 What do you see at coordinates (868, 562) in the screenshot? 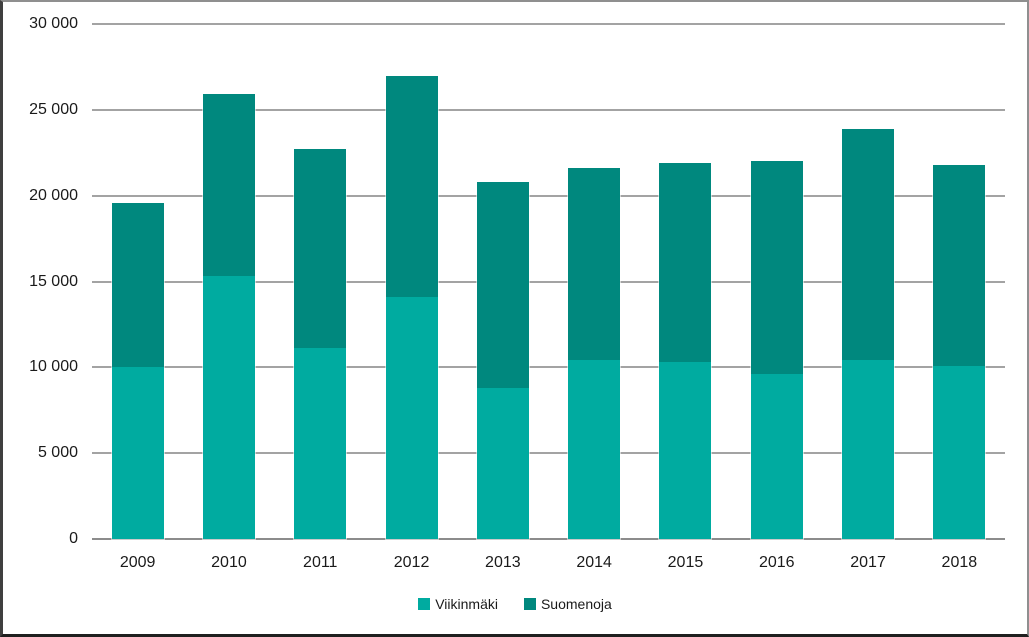
I see `x-tick-label-2017: 2017` at bounding box center [868, 562].